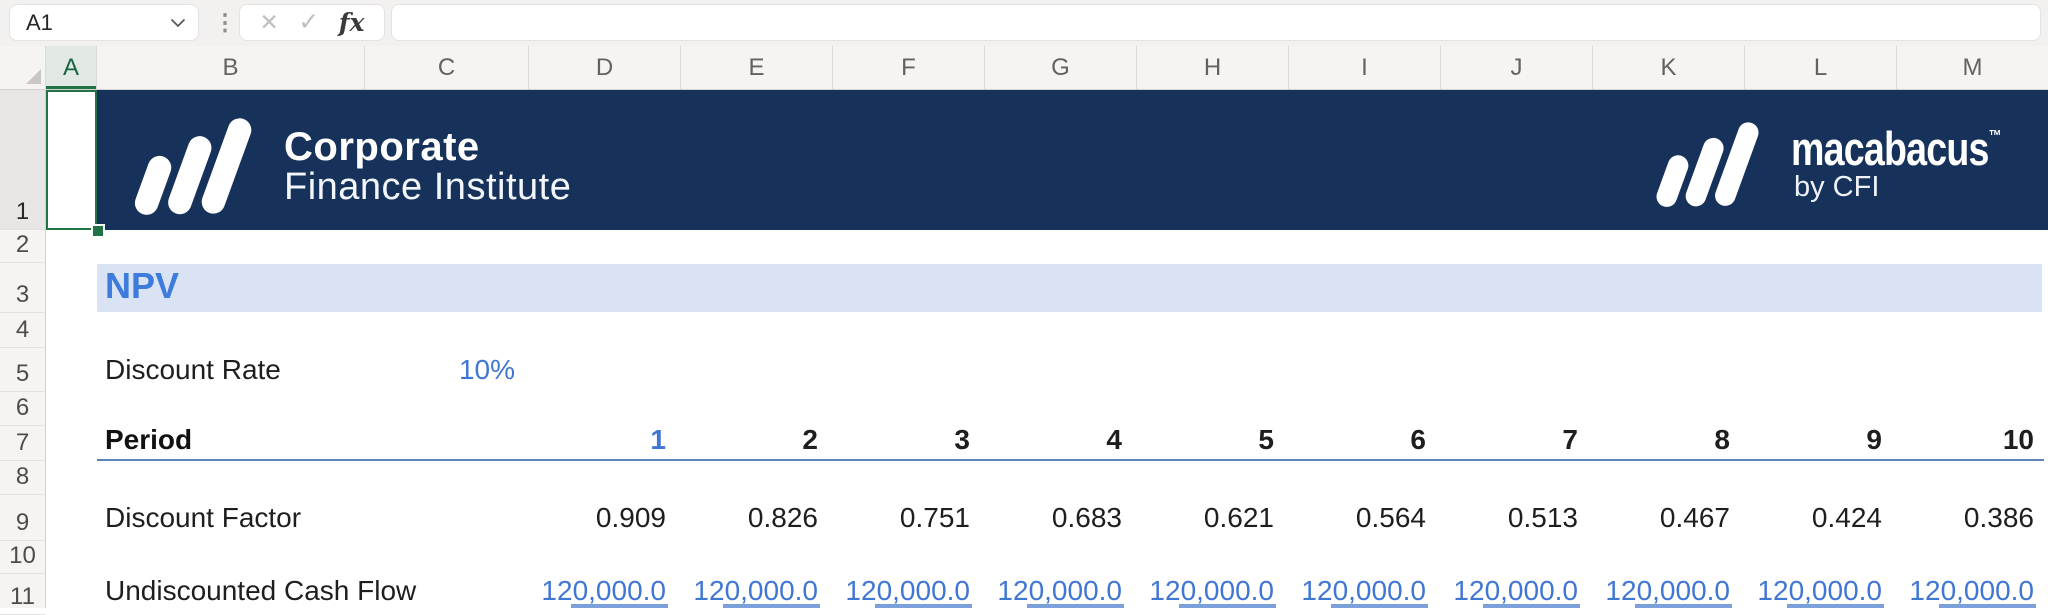 Image resolution: width=2048 pixels, height=615 pixels. I want to click on period-value-cell: 8, so click(1722, 439).